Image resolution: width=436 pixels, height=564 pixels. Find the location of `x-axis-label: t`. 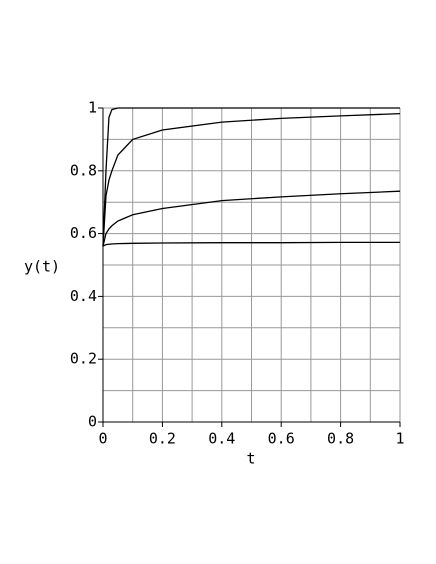

x-axis-label: t is located at coordinates (250, 459).